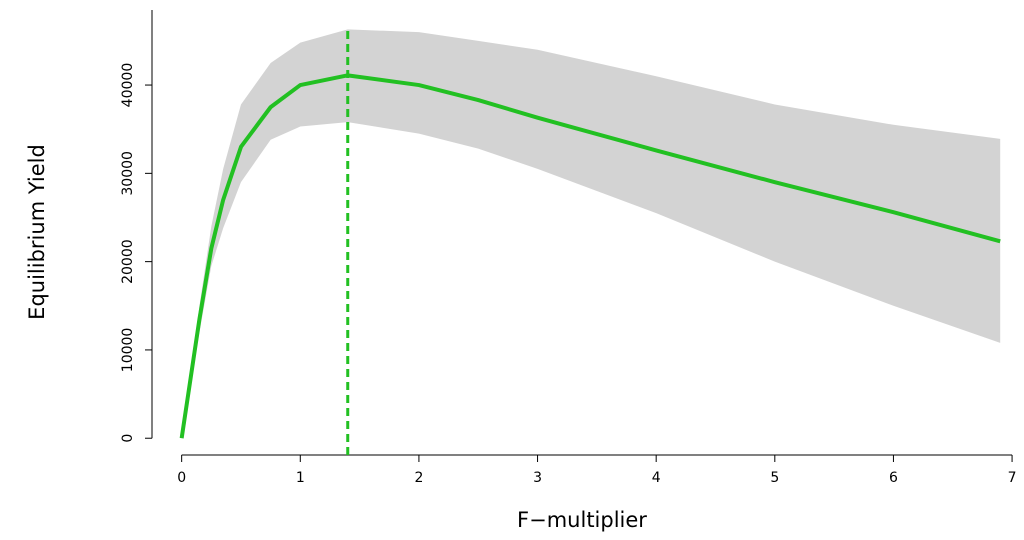 The width and height of the screenshot is (1024, 540). What do you see at coordinates (893, 478) in the screenshot?
I see `x-tick-label: 6` at bounding box center [893, 478].